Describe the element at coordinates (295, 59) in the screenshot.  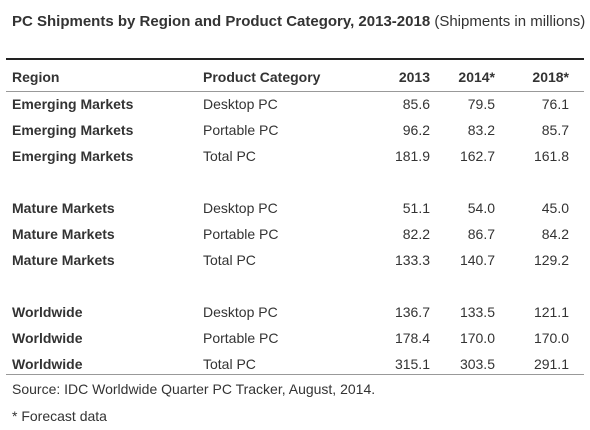
I see `top-rule` at that location.